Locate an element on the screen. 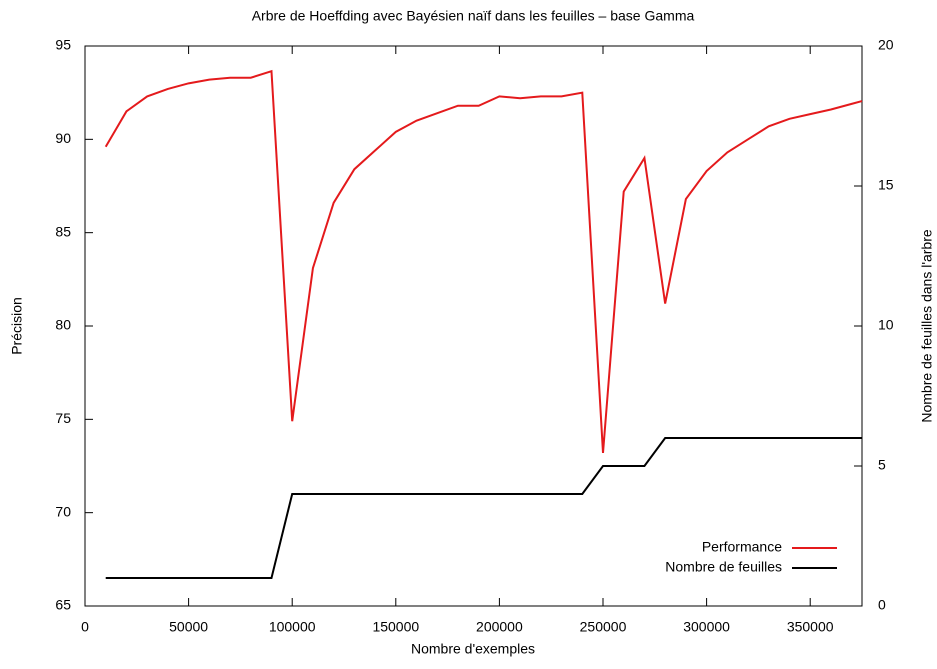 The width and height of the screenshot is (937, 669). y-tick-label: 85 is located at coordinates (63, 231).